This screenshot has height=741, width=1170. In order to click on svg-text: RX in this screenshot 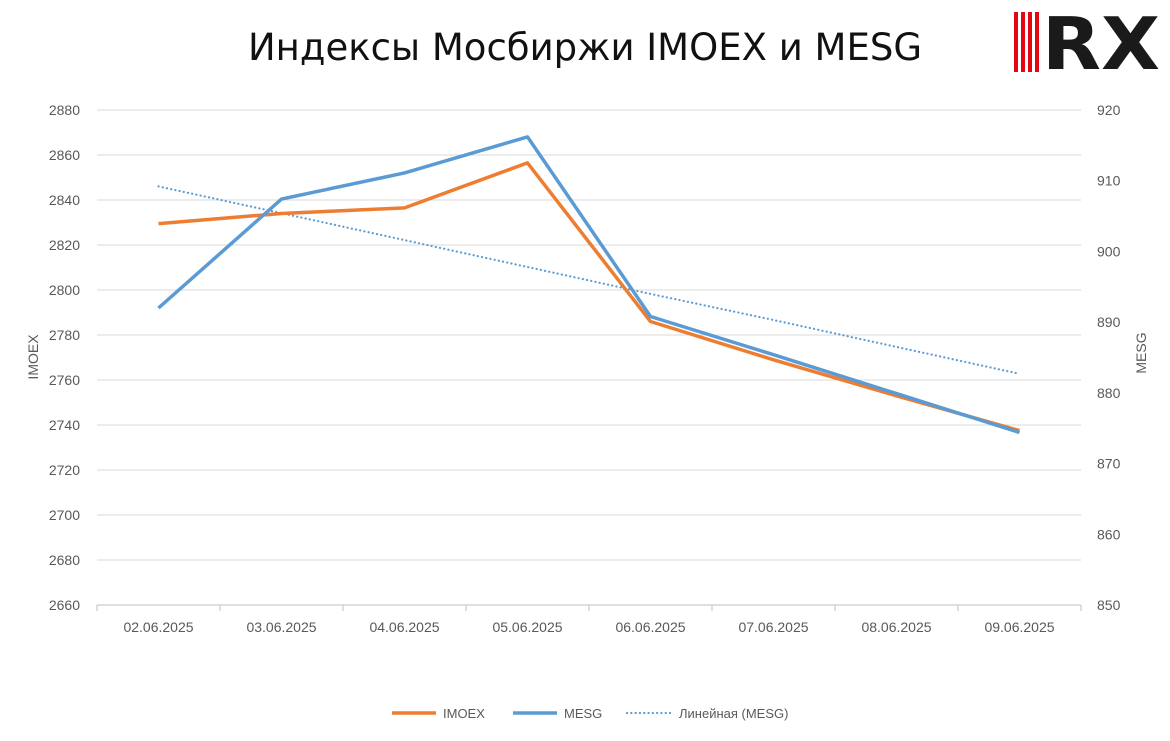, I will do `click(1101, 43)`.